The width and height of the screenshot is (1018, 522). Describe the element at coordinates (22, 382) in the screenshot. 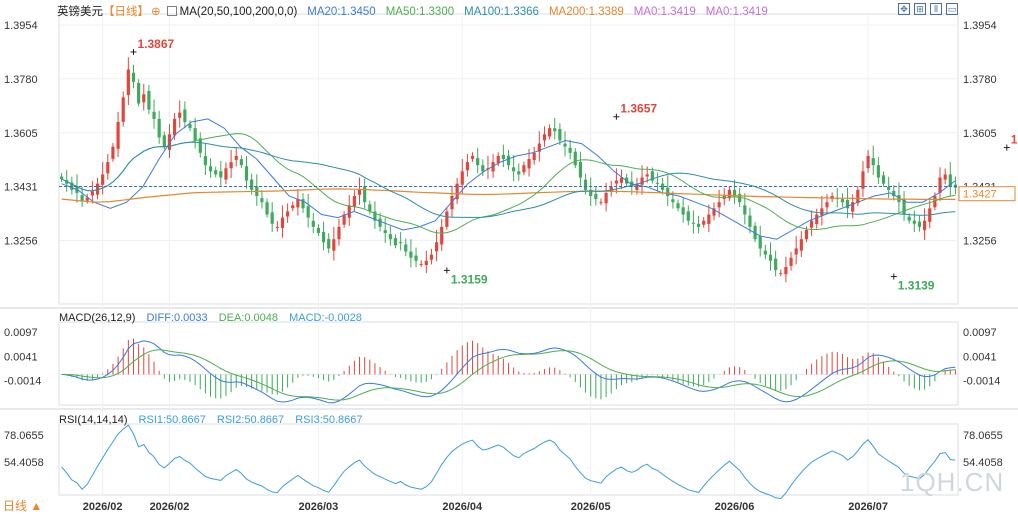

I see `macd-tick-label-left: -0.0014` at that location.